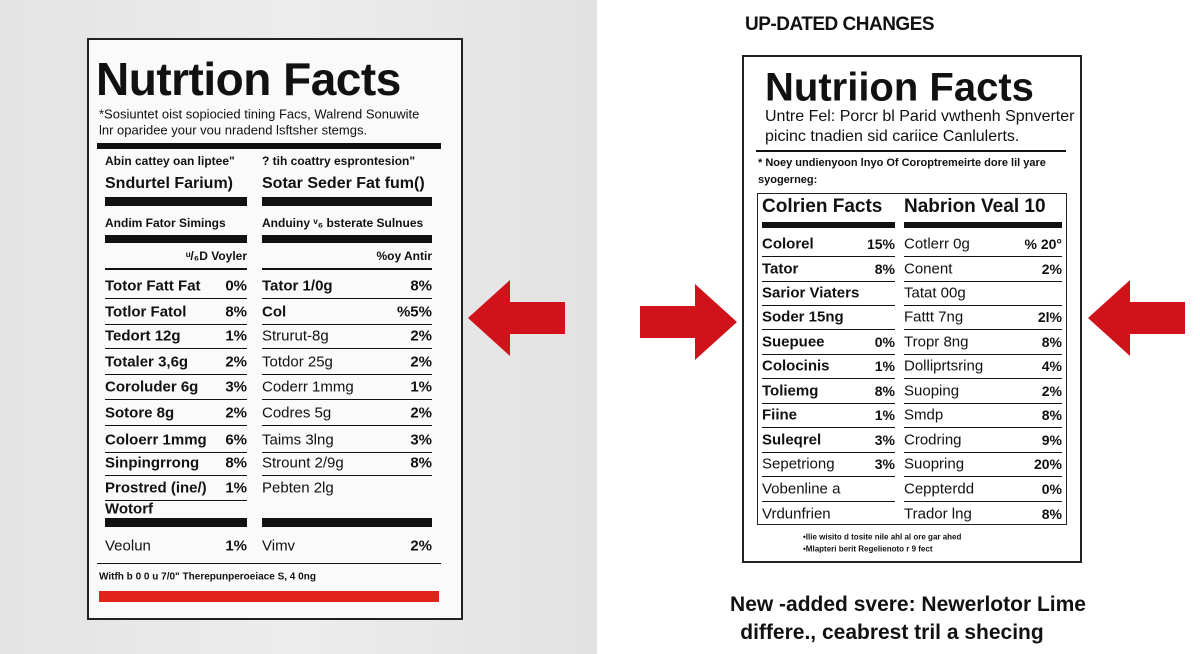  I want to click on total-label: Vimv, so click(279, 546).